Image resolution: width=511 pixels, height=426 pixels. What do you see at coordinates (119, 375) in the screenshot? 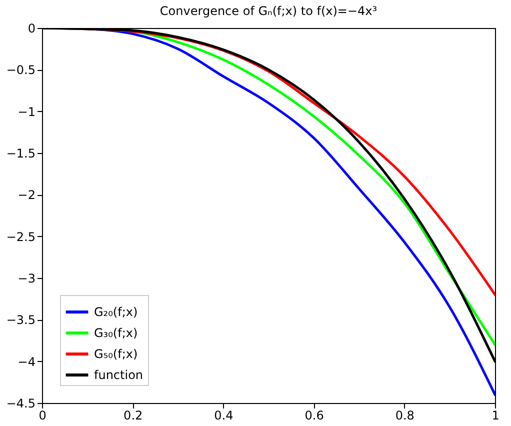
I see `legend-label: function` at bounding box center [119, 375].